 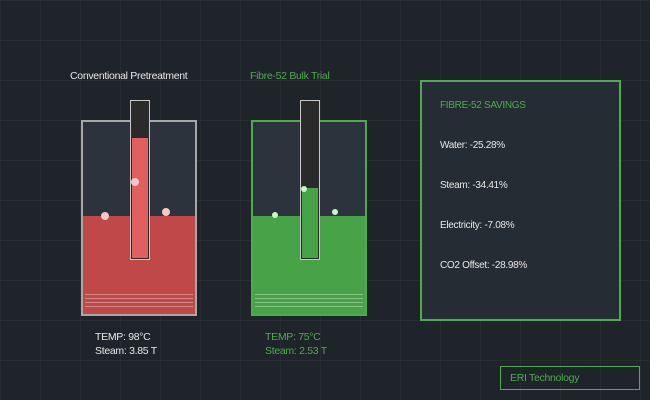 What do you see at coordinates (290, 76) in the screenshot?
I see `fibre52-title: Fibre-52 Bulk Trial` at bounding box center [290, 76].